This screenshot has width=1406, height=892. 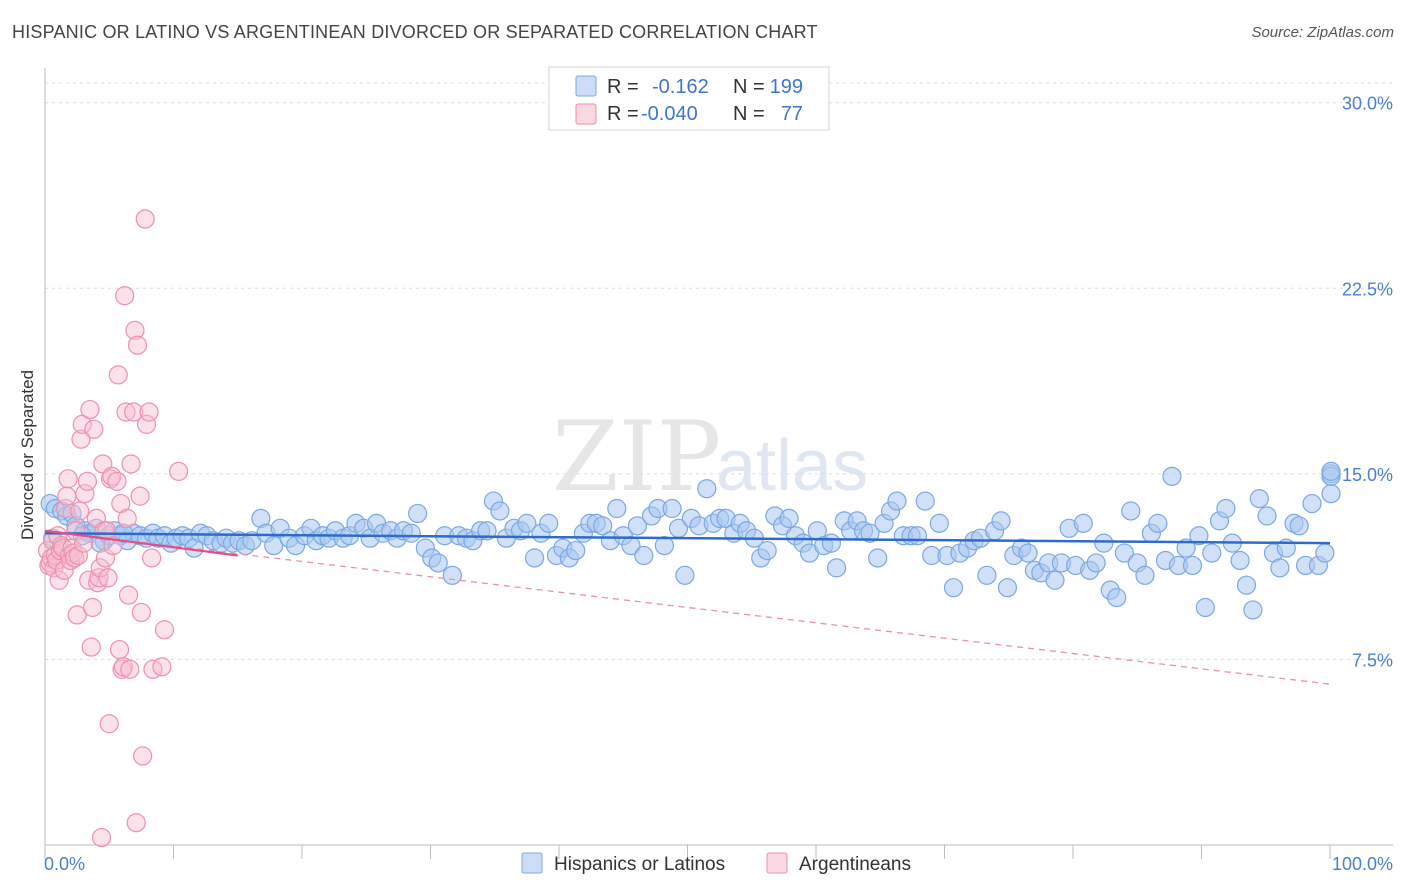 What do you see at coordinates (623, 87) in the screenshot?
I see `legend-r-label-hispanic: R =` at bounding box center [623, 87].